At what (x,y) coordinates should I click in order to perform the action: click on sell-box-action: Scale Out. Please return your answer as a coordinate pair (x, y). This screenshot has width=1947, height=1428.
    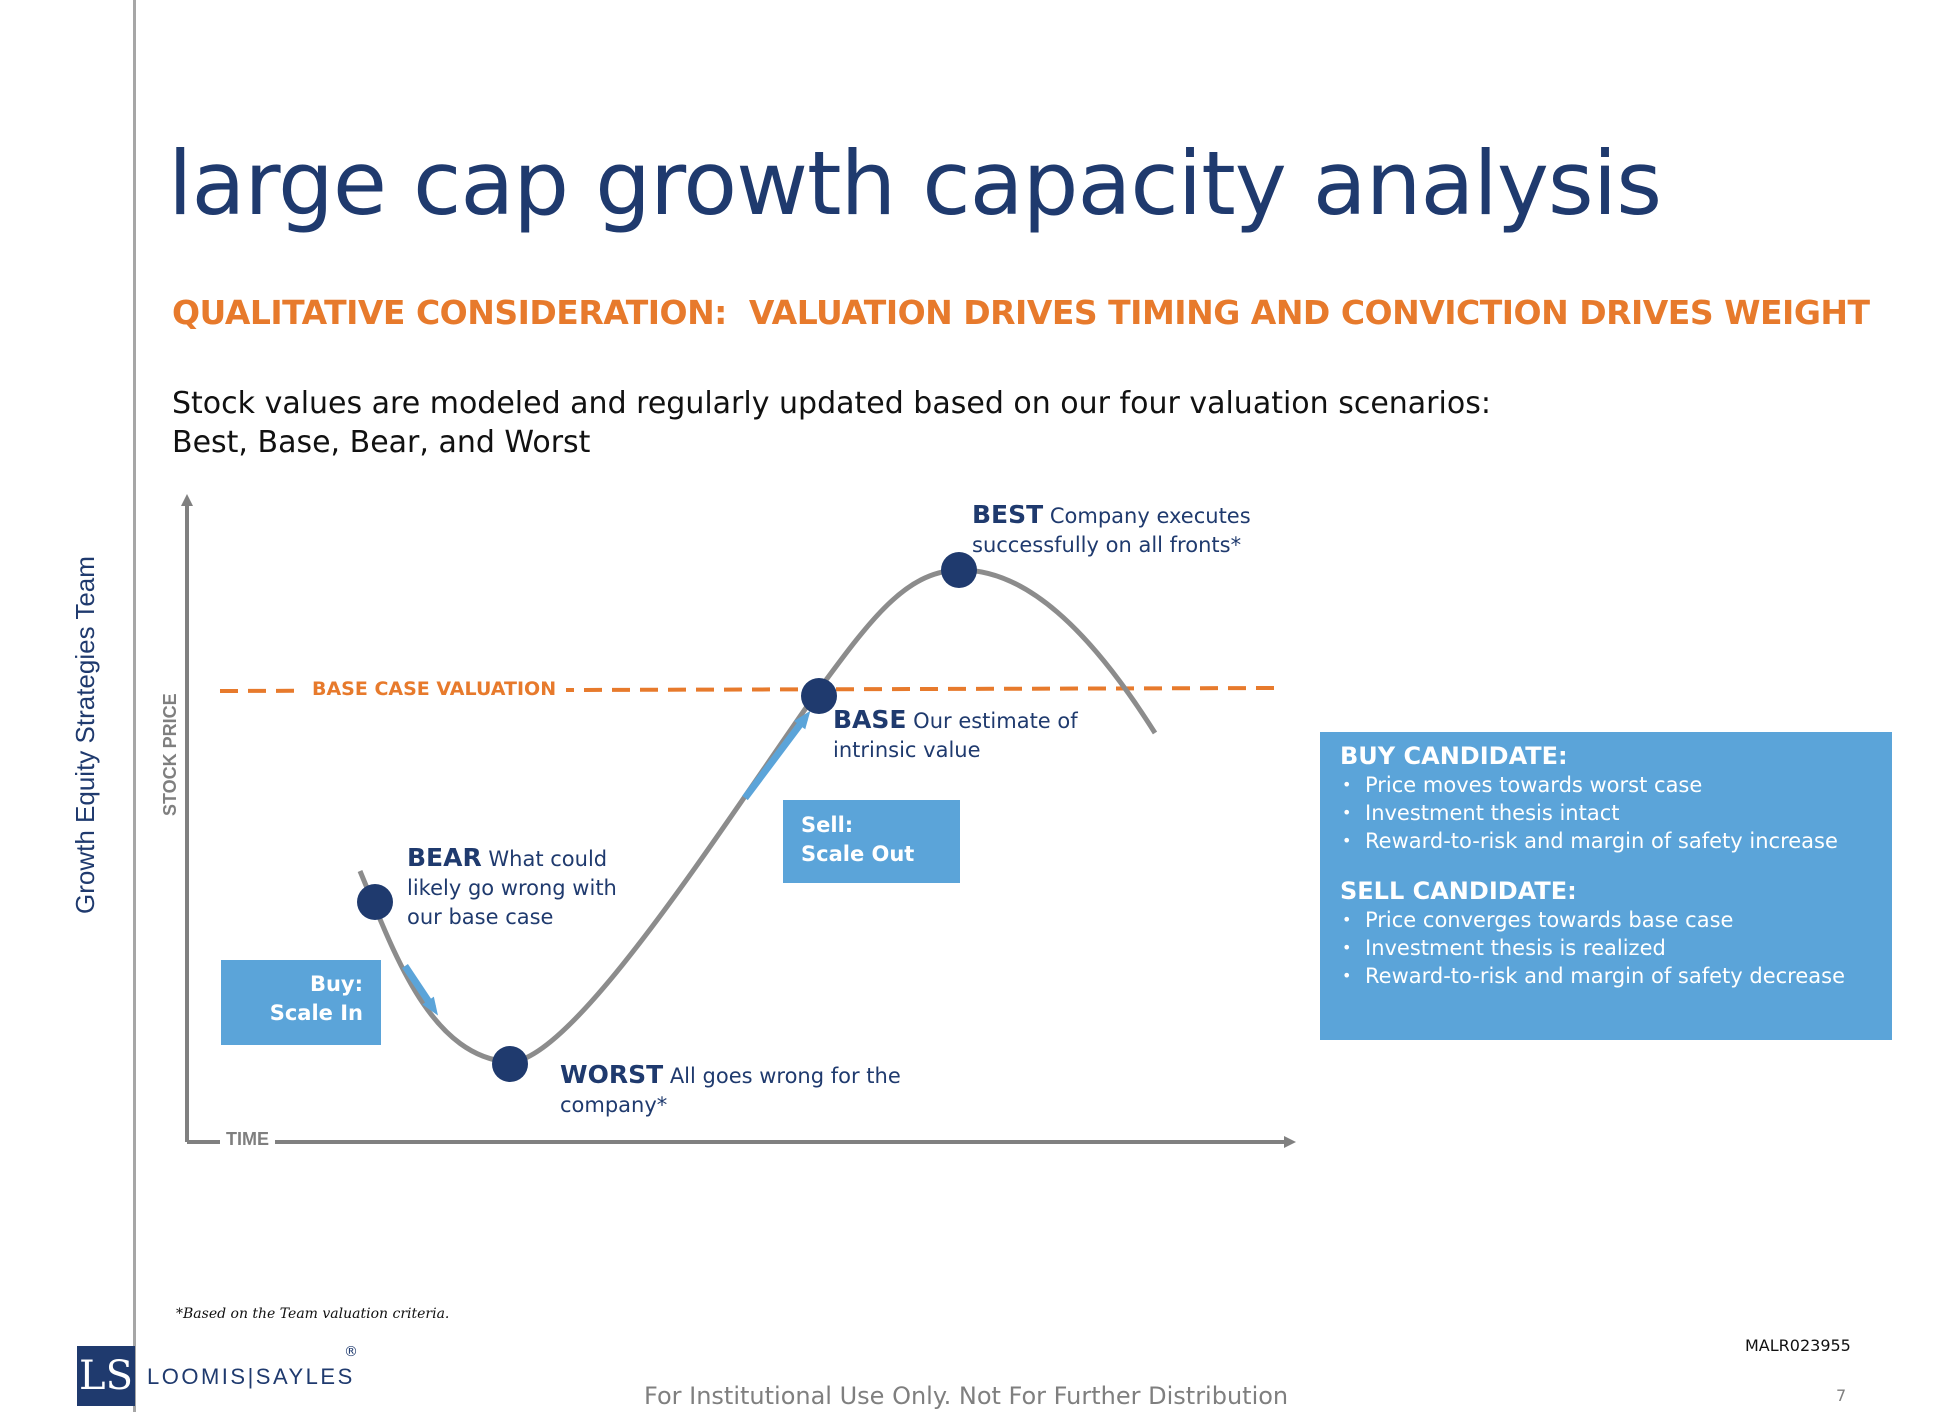
    Looking at the image, I should click on (858, 854).